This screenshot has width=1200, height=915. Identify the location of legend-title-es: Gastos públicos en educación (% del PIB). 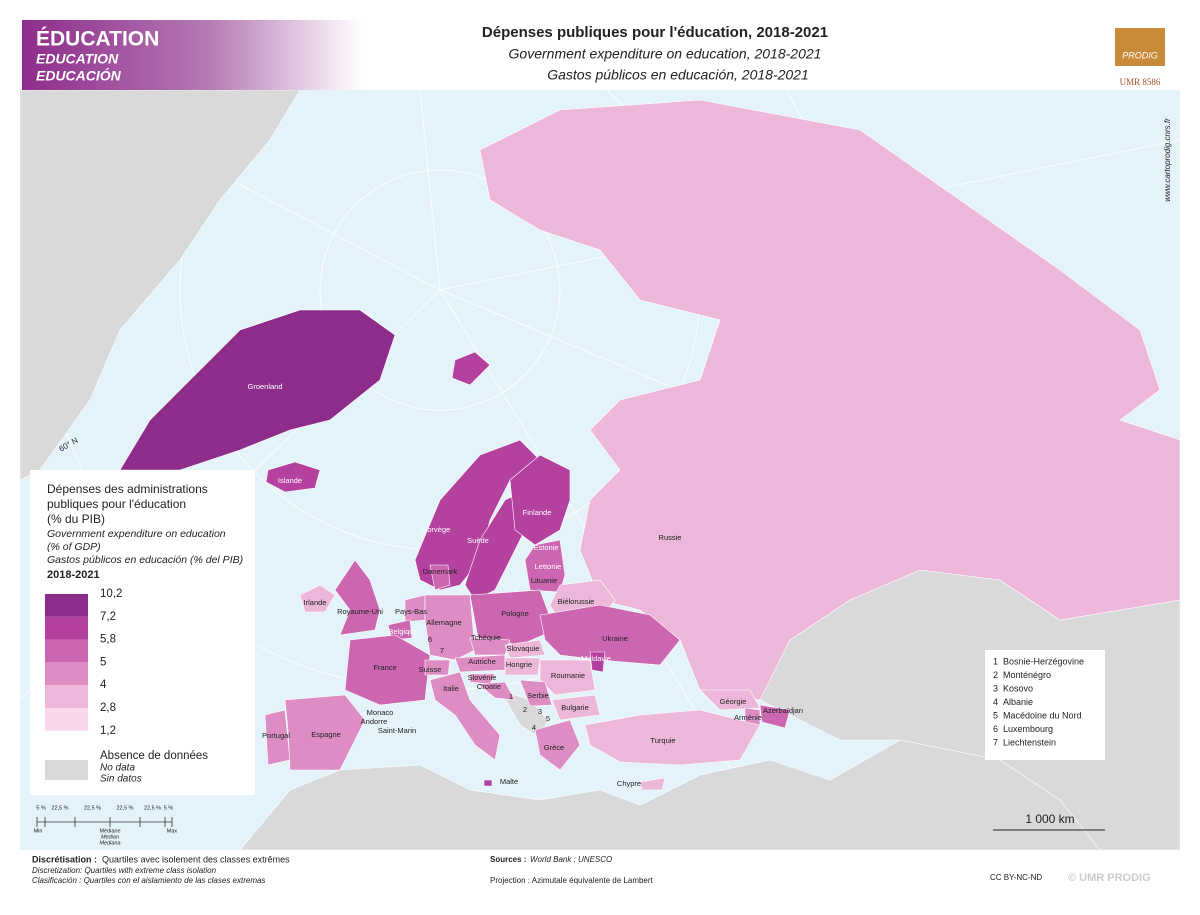
(145, 560).